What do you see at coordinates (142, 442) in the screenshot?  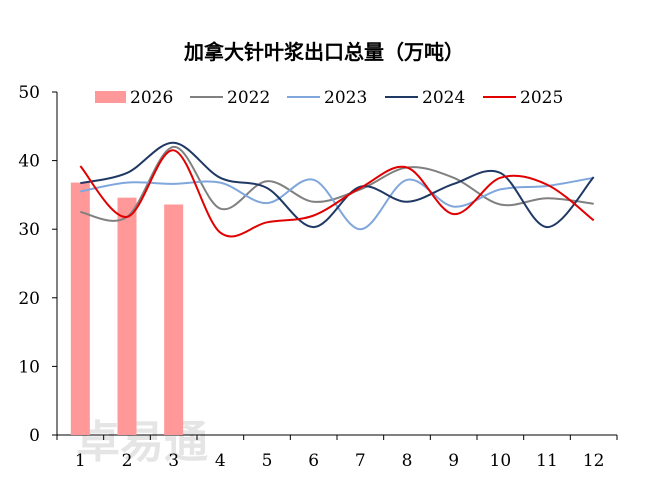 I see `watermark-logo: 卓易通` at bounding box center [142, 442].